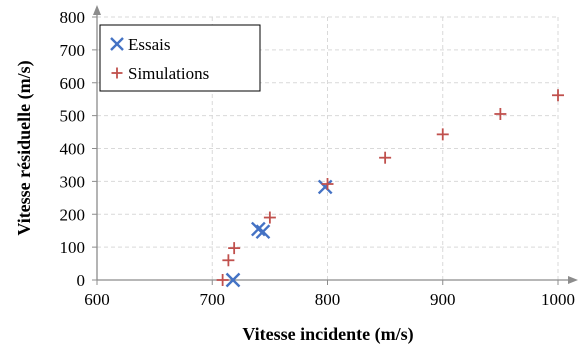  Describe the element at coordinates (328, 299) in the screenshot. I see `x-tick-label: 800` at that location.